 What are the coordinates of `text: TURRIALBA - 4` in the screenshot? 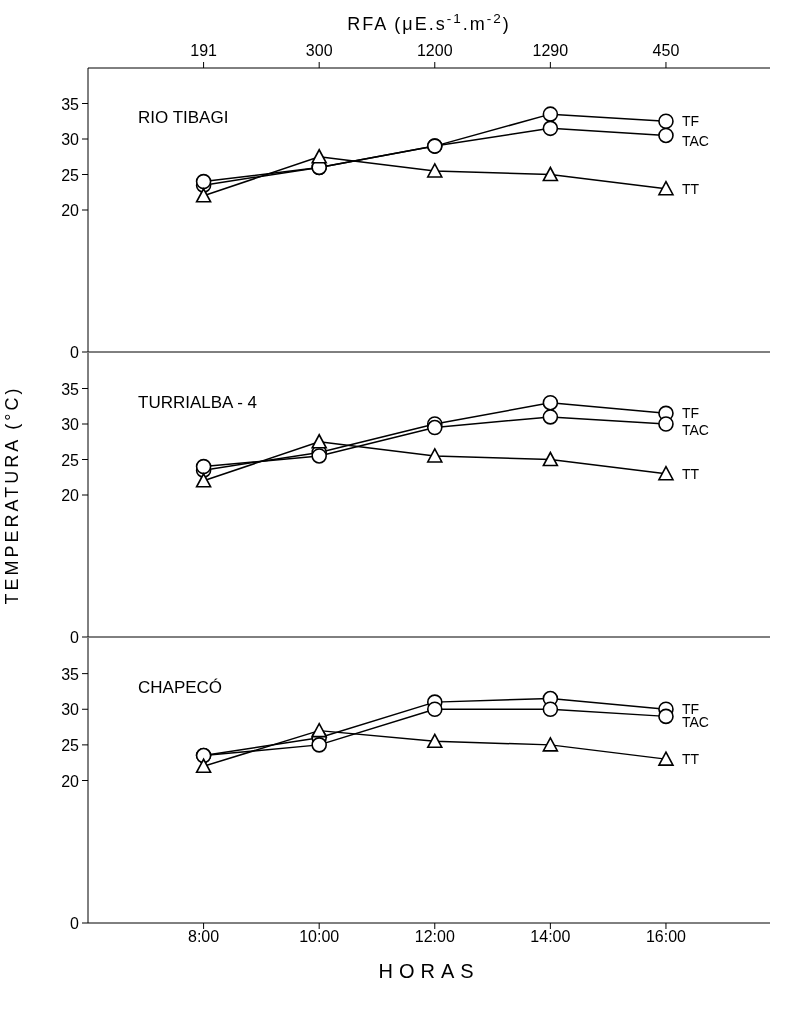 It's located at (198, 403).